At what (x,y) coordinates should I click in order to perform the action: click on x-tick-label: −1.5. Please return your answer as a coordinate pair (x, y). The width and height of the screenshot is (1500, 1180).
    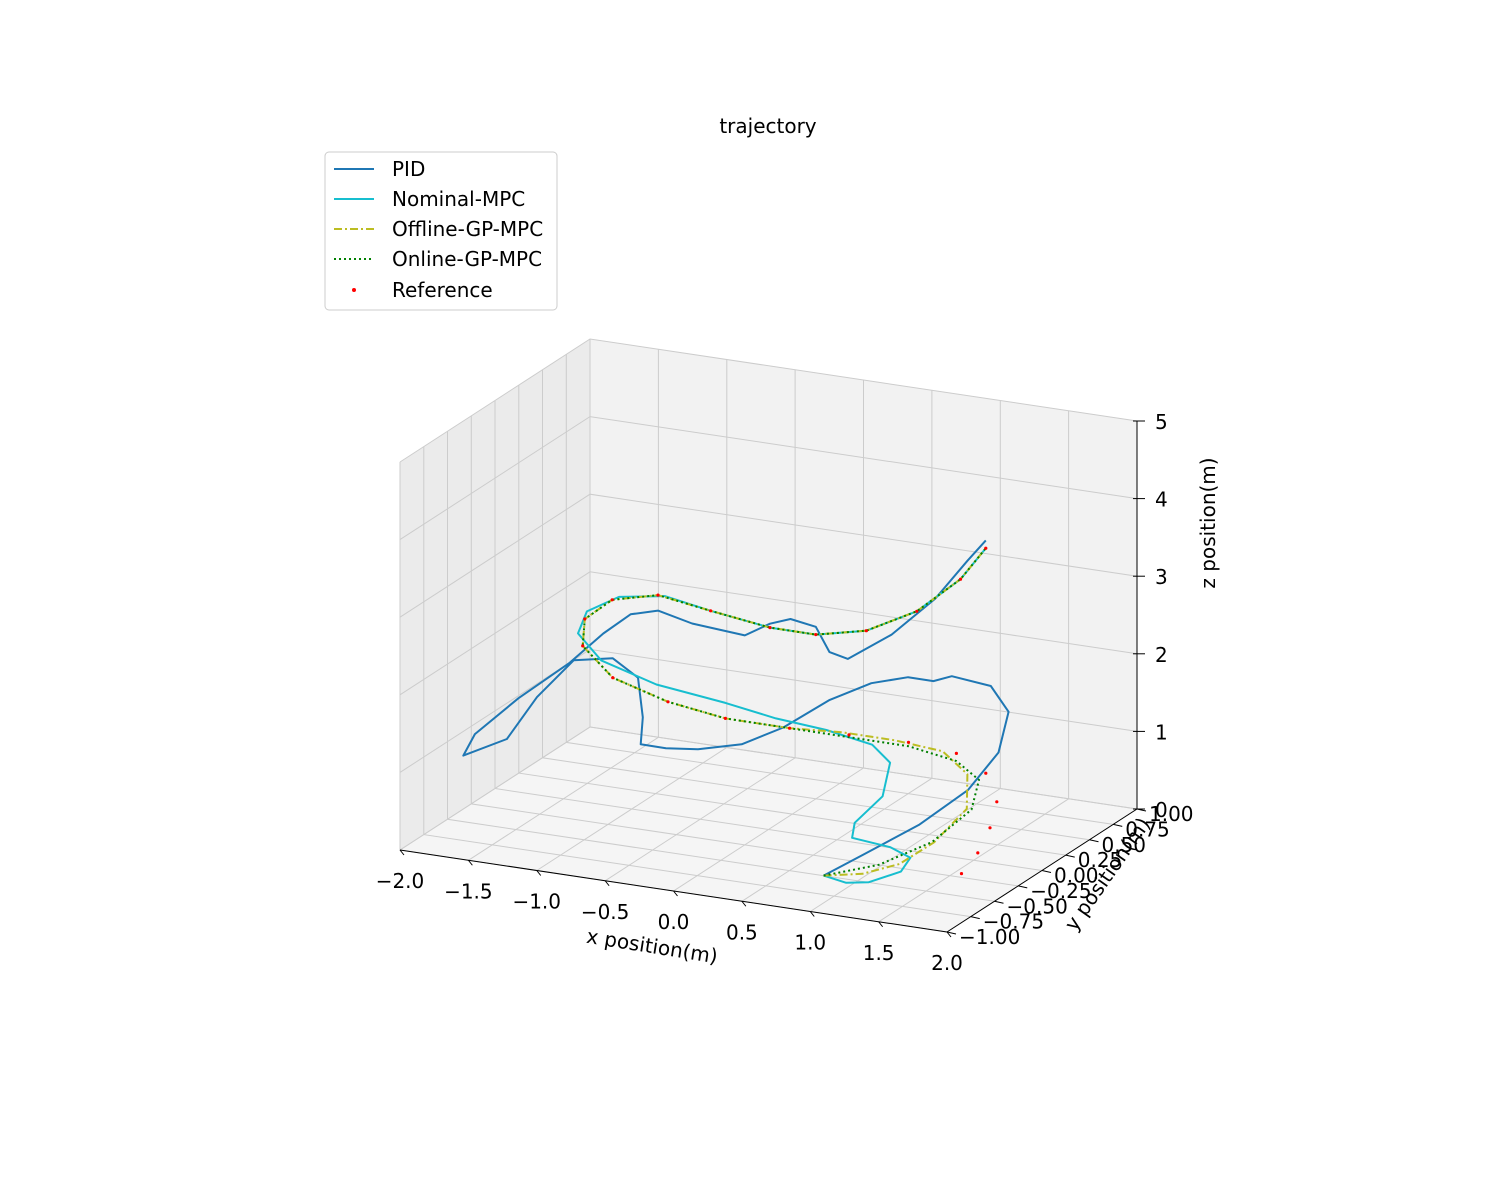
    Looking at the image, I should click on (468, 891).